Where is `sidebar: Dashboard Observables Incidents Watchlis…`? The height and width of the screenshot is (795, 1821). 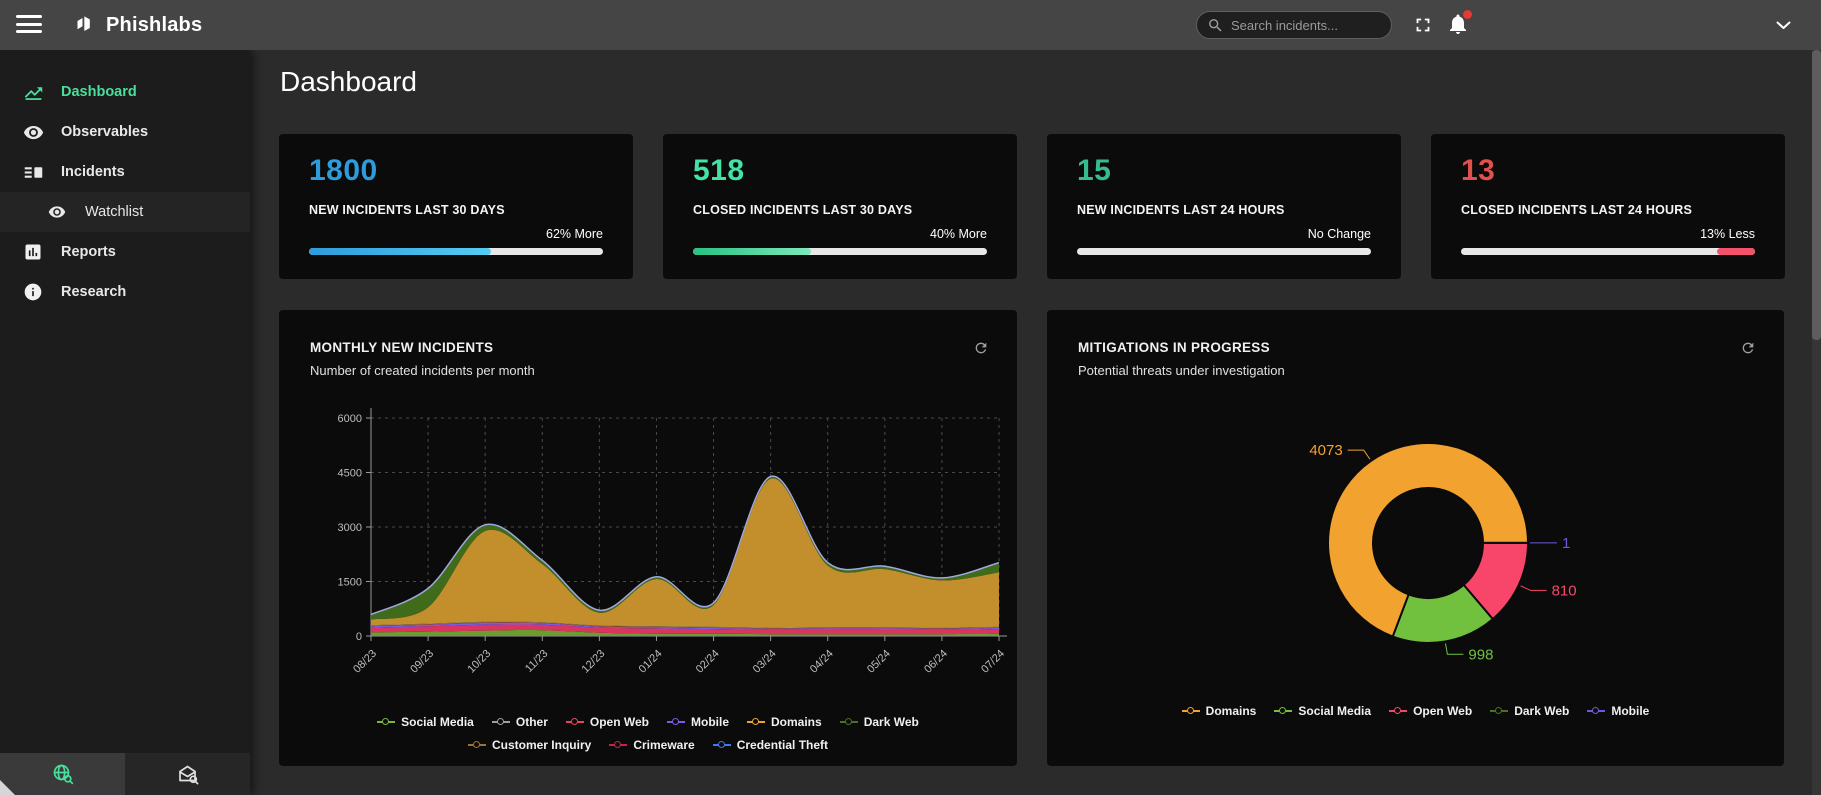 sidebar: Dashboard Observables Incidents Watchlis… is located at coordinates (125, 422).